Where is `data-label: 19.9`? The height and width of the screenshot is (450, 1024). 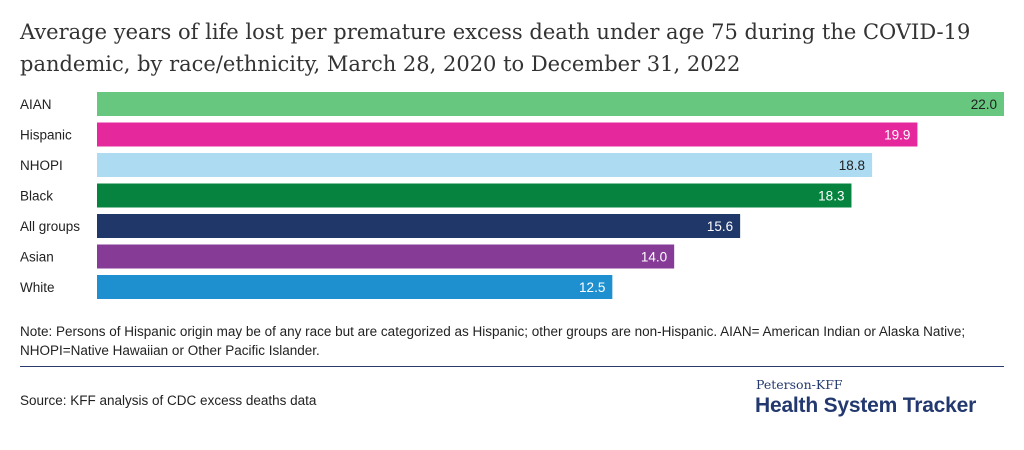
data-label: 19.9 is located at coordinates (897, 135).